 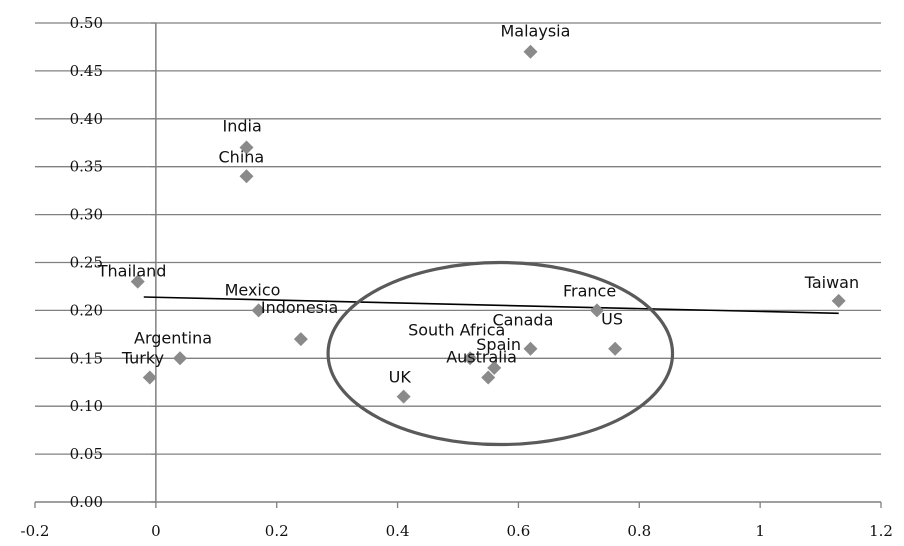 I want to click on y-tick-label: 0.40, so click(x=86, y=119).